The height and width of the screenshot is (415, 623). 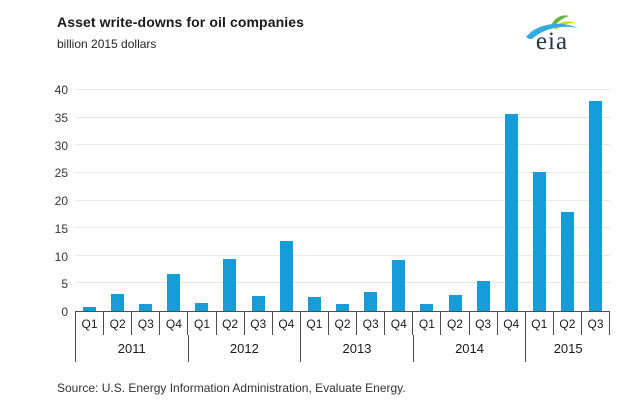 What do you see at coordinates (61, 145) in the screenshot?
I see `y-tick-label: 30` at bounding box center [61, 145].